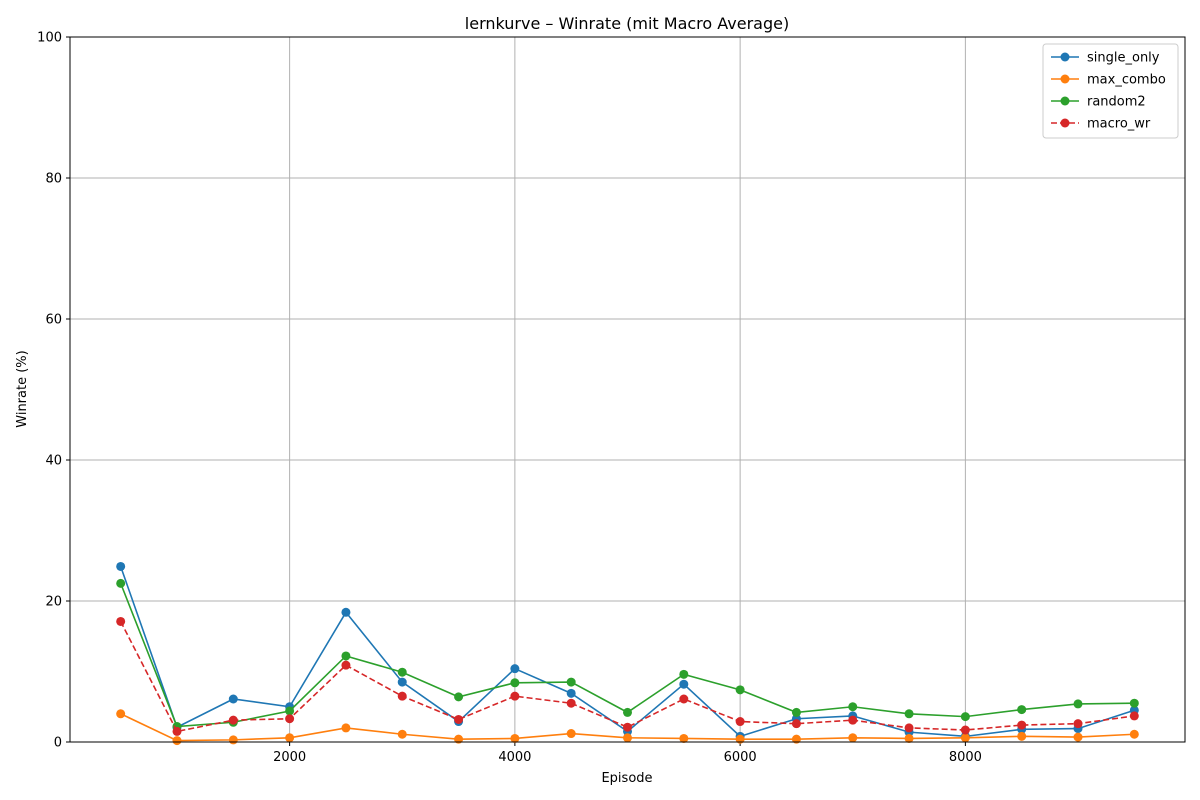  I want to click on series-max_combo, so click(627, 727).